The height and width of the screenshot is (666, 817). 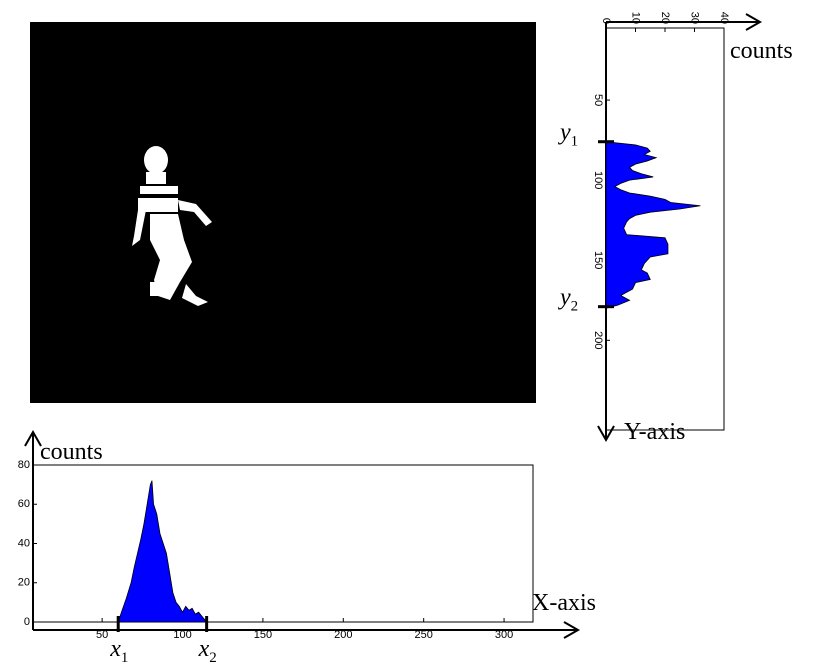 I want to click on marker-label: x2, so click(x=207, y=651).